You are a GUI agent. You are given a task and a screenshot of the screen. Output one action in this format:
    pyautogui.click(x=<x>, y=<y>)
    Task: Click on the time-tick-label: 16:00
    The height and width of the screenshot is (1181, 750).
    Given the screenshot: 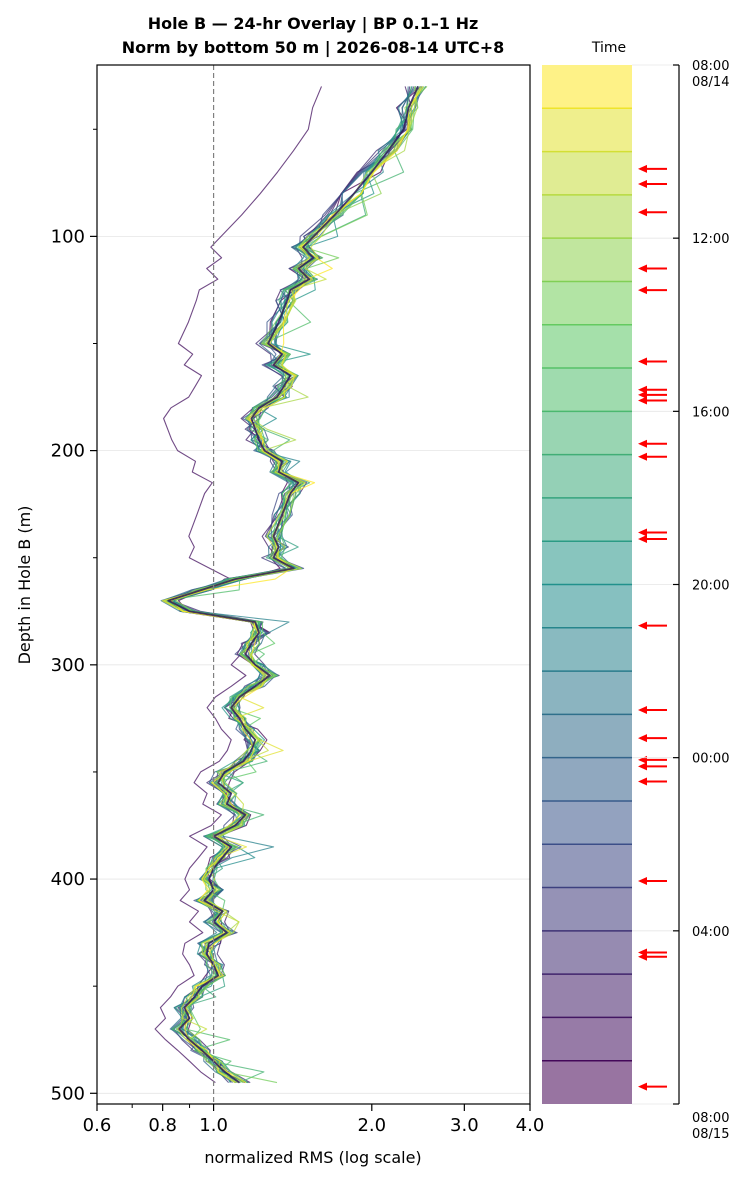 What is the action you would take?
    pyautogui.click(x=710, y=412)
    